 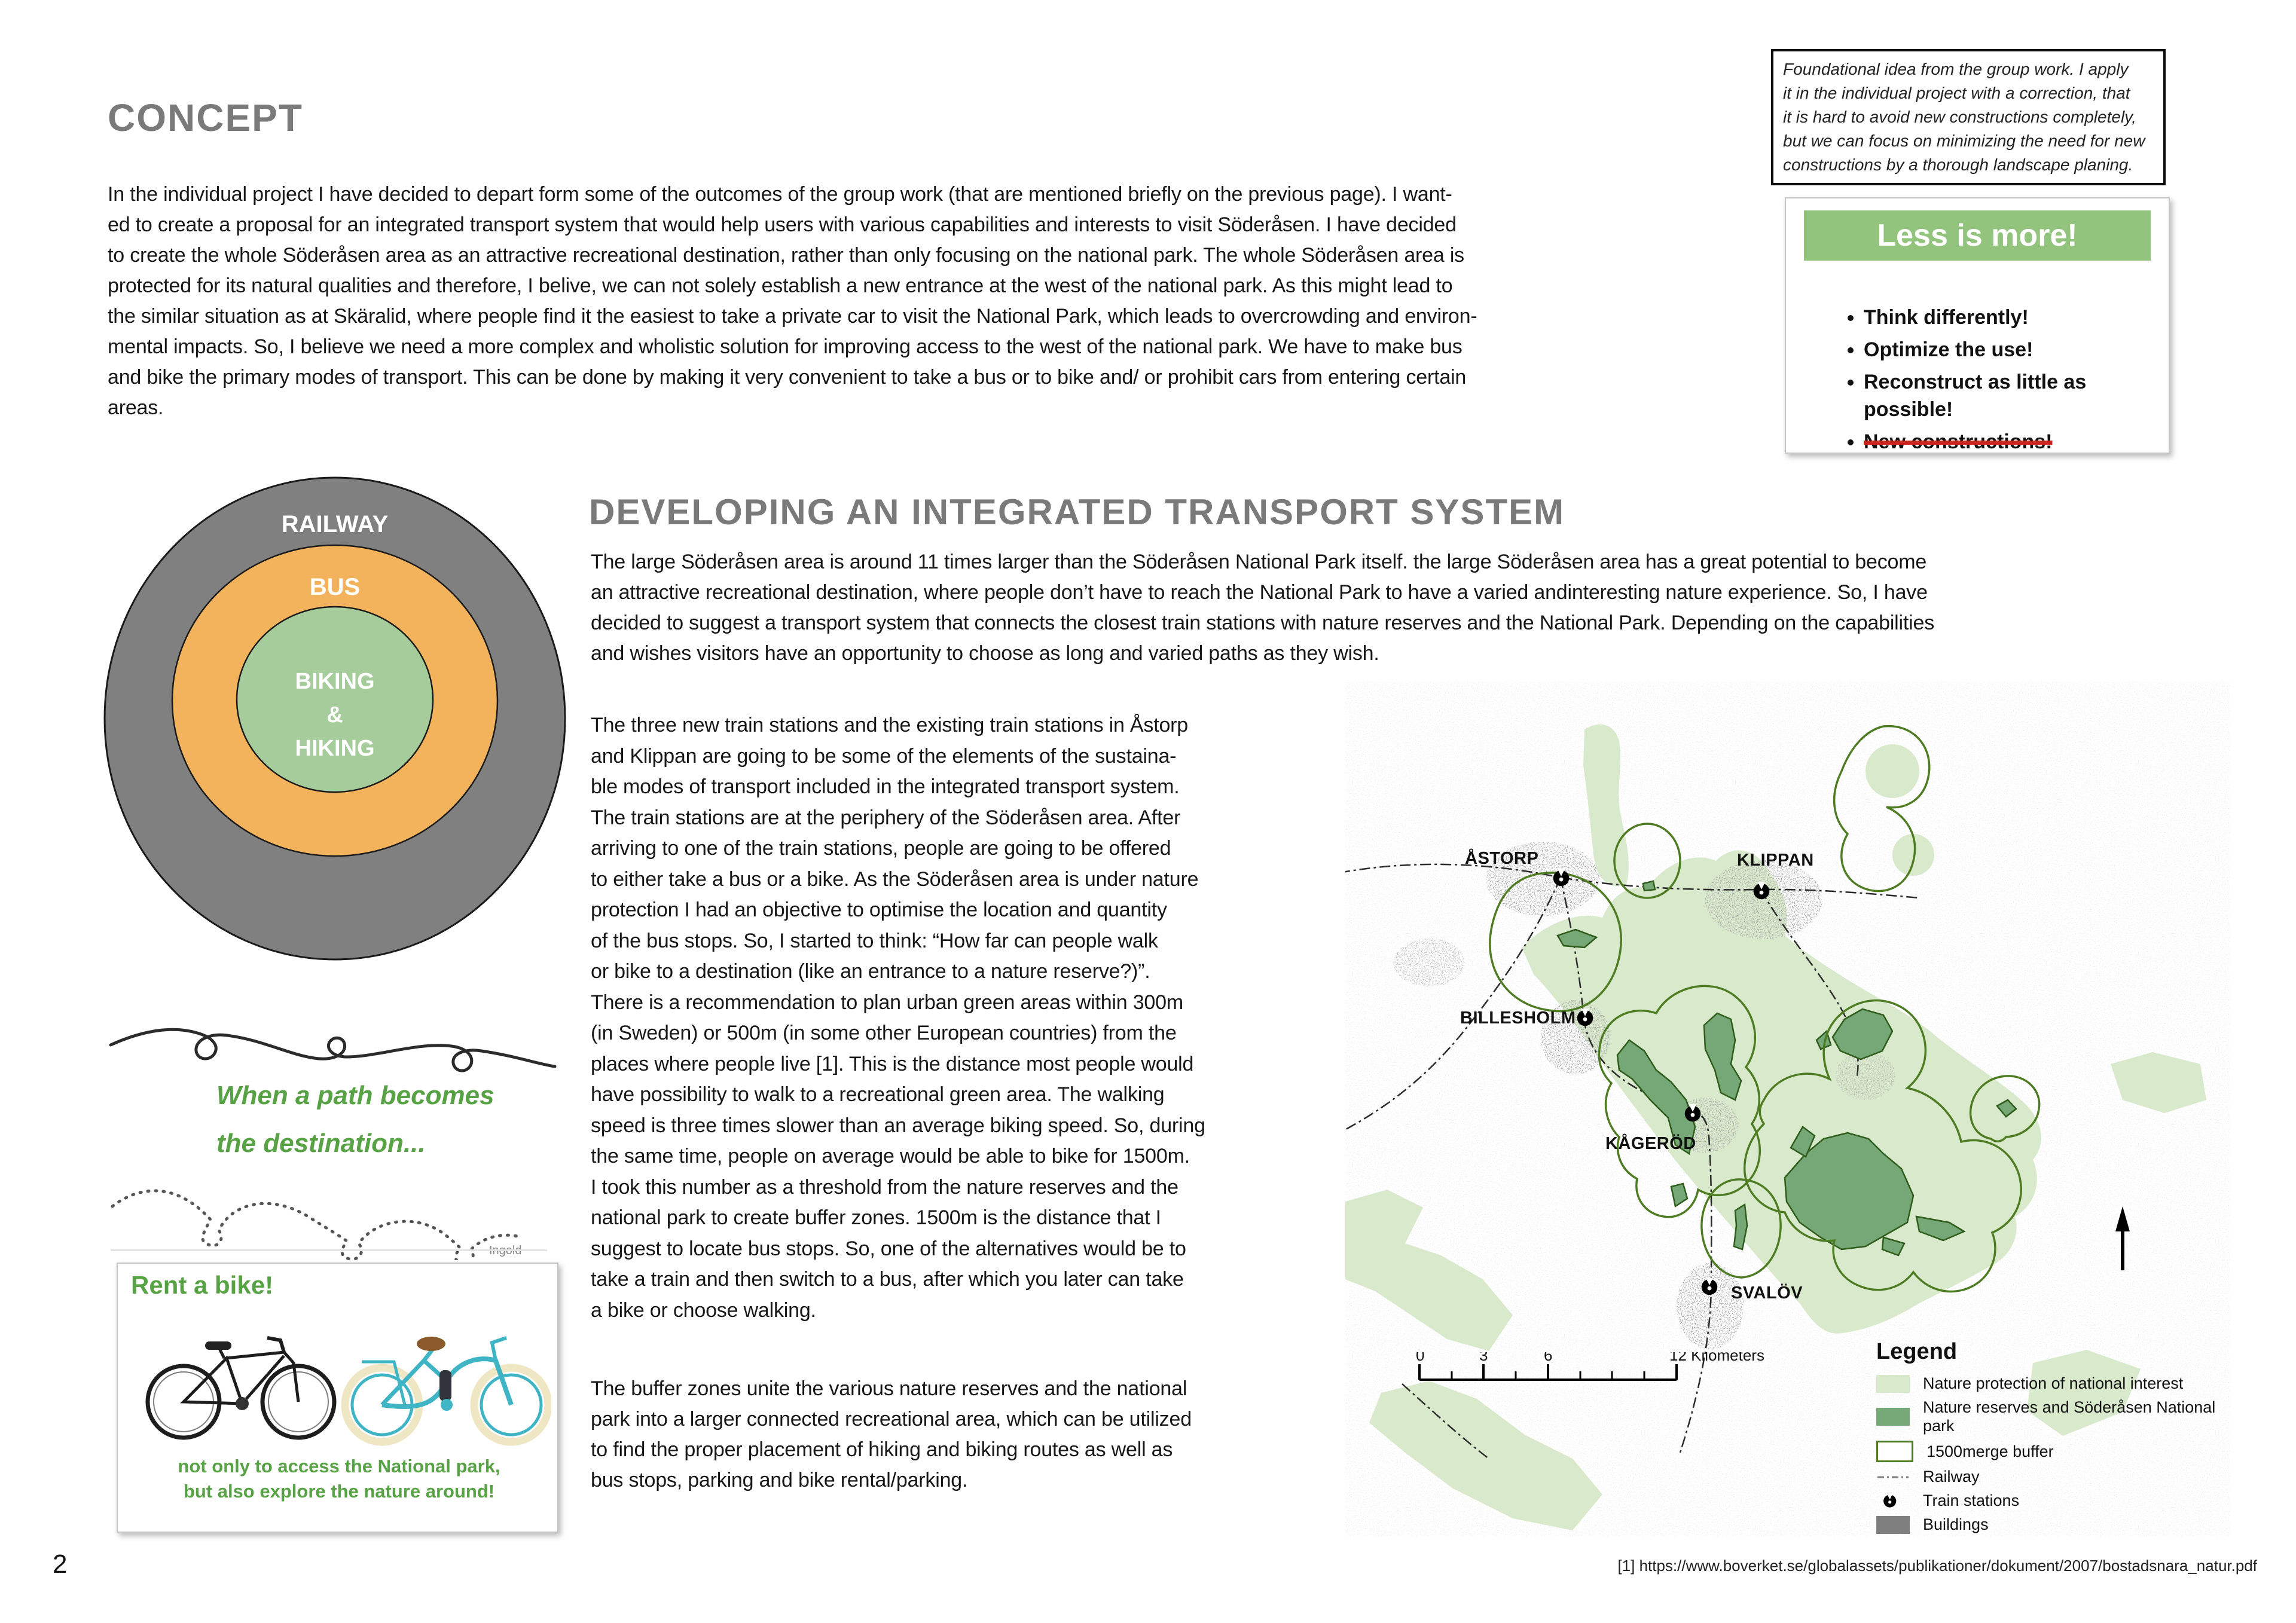 I want to click on dark-green-swatch, so click(x=1893, y=1417).